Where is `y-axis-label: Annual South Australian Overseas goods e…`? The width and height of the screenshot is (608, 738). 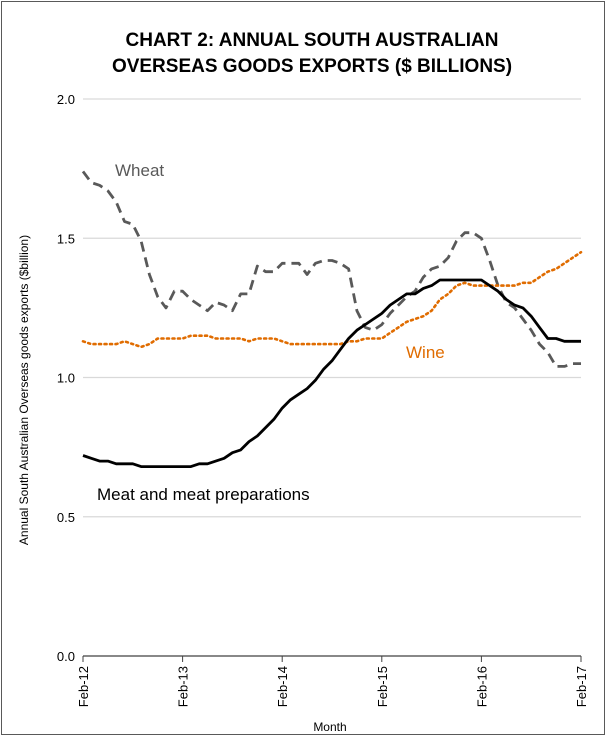
y-axis-label: Annual South Australian Overseas goods e… is located at coordinates (24, 390).